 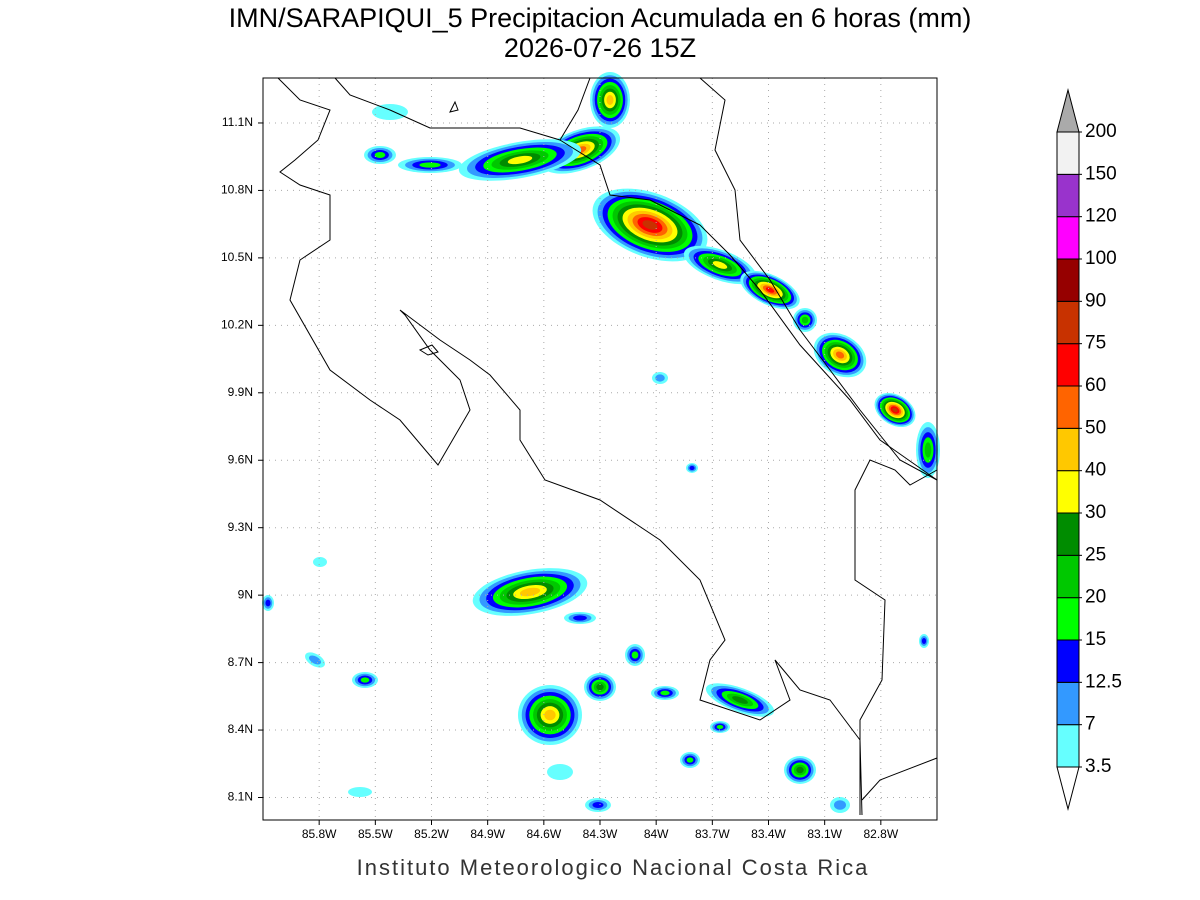 I want to click on lon-tick-label: 85.8W, so click(x=319, y=834).